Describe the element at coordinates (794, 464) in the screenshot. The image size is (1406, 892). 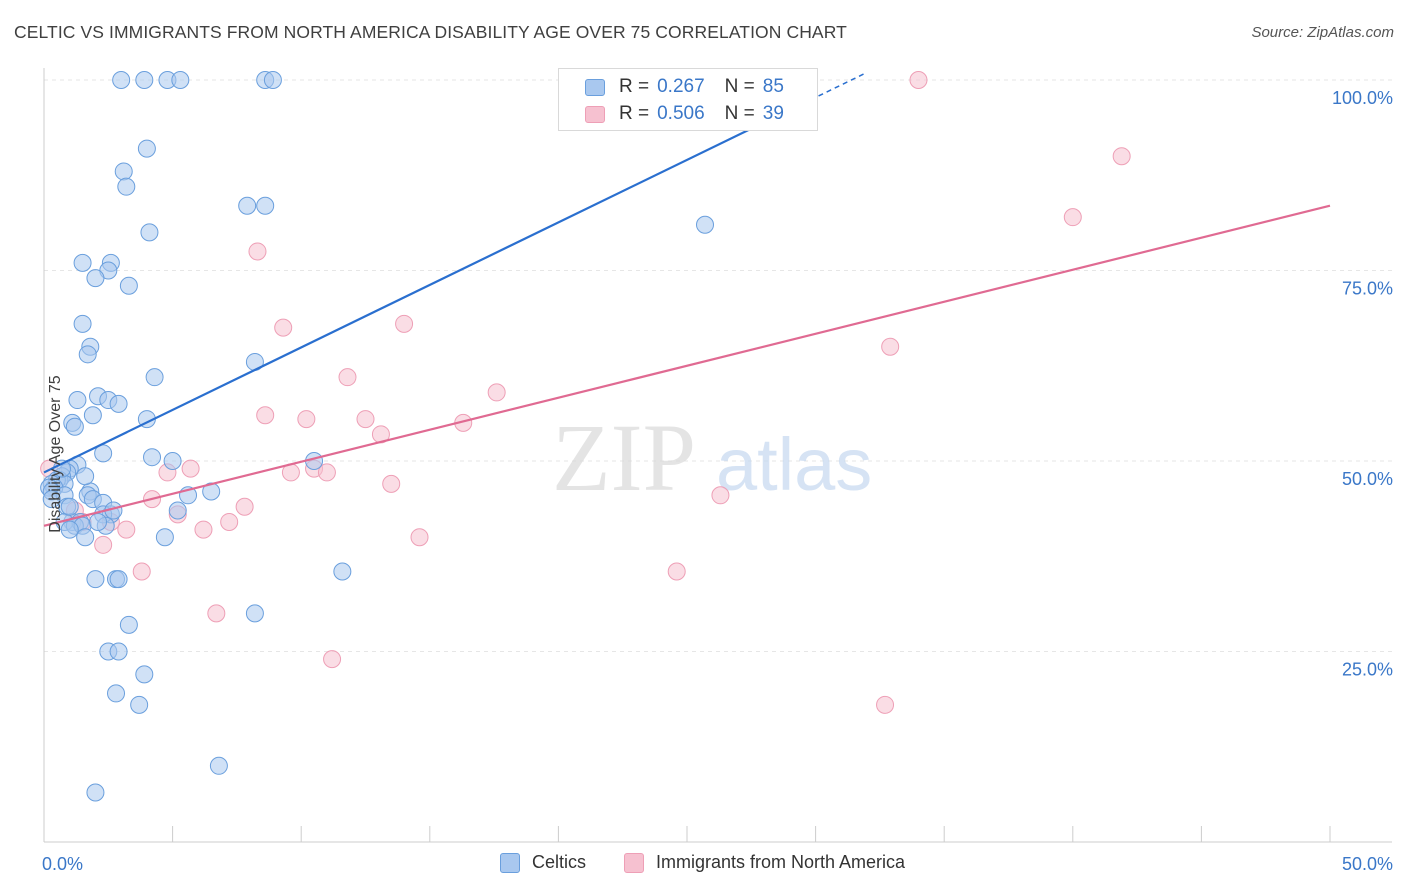
I see `watermark-atlas: atlas` at that location.